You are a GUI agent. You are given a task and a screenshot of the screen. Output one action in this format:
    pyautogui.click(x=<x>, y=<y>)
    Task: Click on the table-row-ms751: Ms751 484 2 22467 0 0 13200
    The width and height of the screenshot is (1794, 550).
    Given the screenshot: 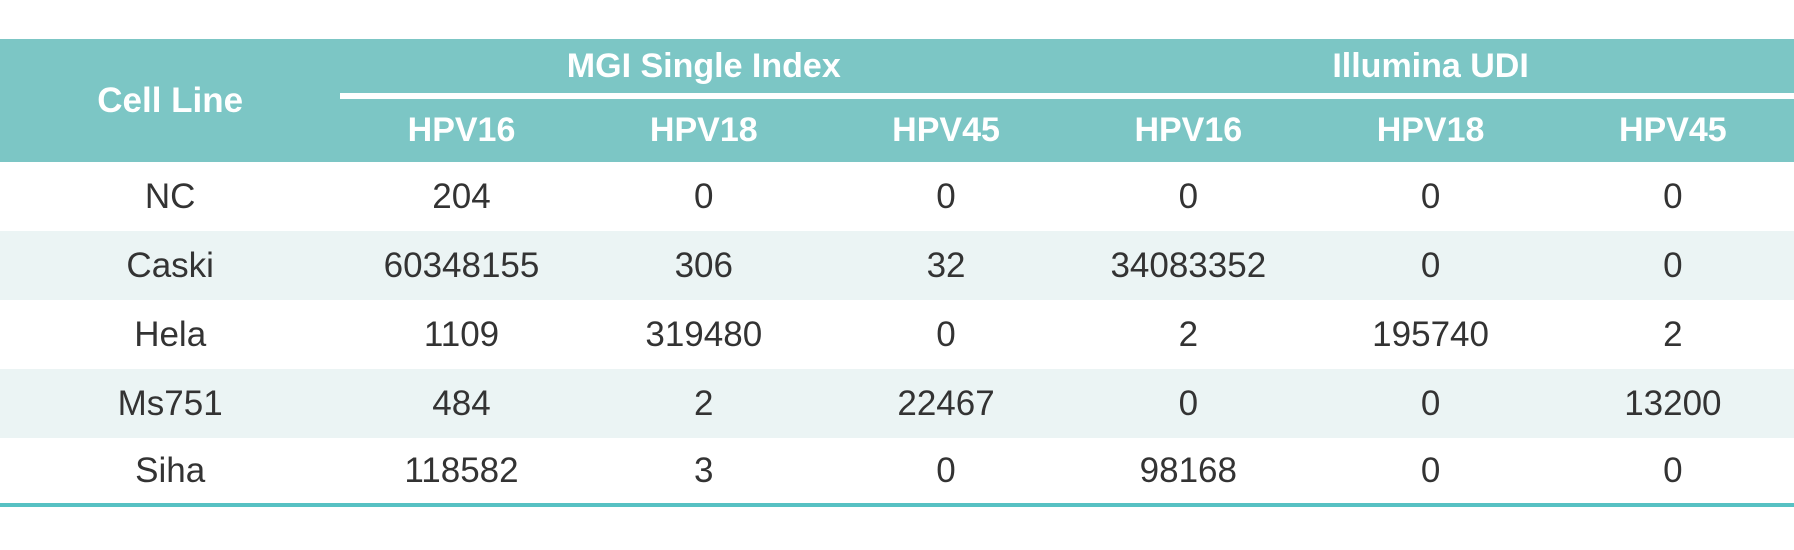 What is the action you would take?
    pyautogui.click(x=897, y=403)
    